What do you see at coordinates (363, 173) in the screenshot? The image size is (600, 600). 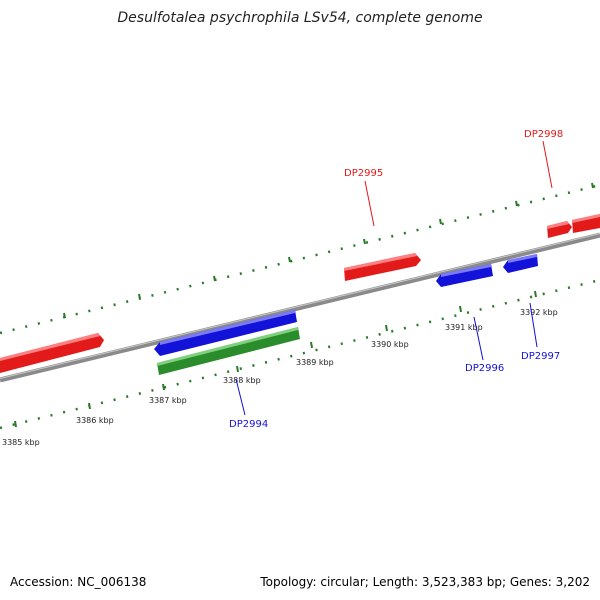 I see `gene-label-dp2995: DP2995` at bounding box center [363, 173].